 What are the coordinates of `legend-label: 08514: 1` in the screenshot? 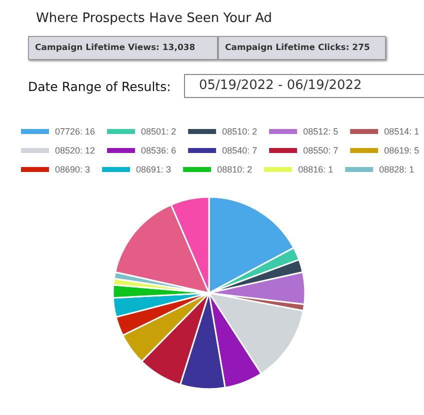 It's located at (402, 131).